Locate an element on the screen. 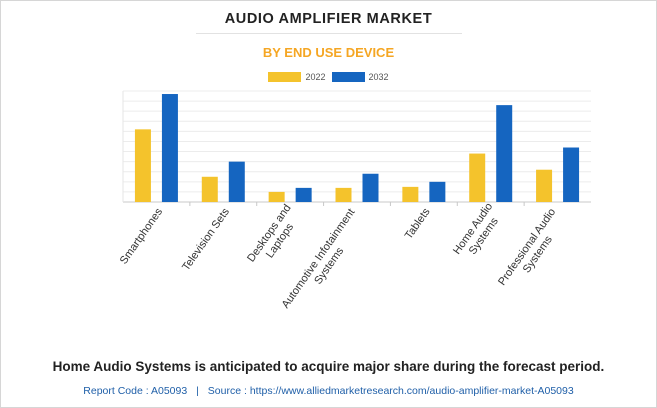 The height and width of the screenshot is (408, 657). x-tick-label: Smartphones is located at coordinates (142, 236).